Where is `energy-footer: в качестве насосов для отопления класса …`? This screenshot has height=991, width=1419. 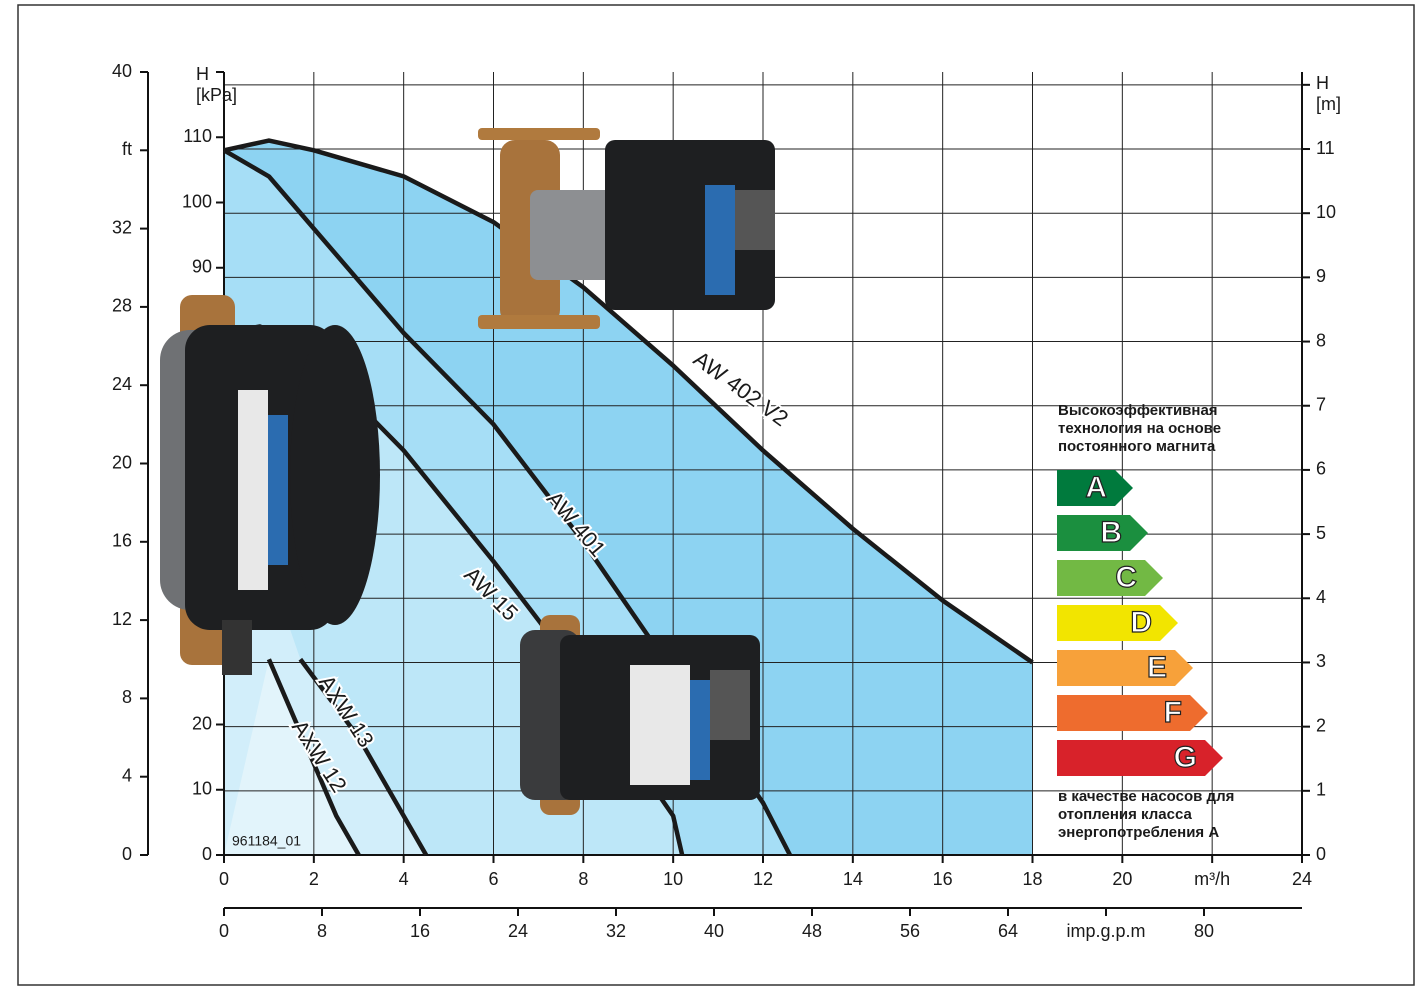
energy-footer: в качестве насосов для отопления класса … is located at coordinates (1146, 814).